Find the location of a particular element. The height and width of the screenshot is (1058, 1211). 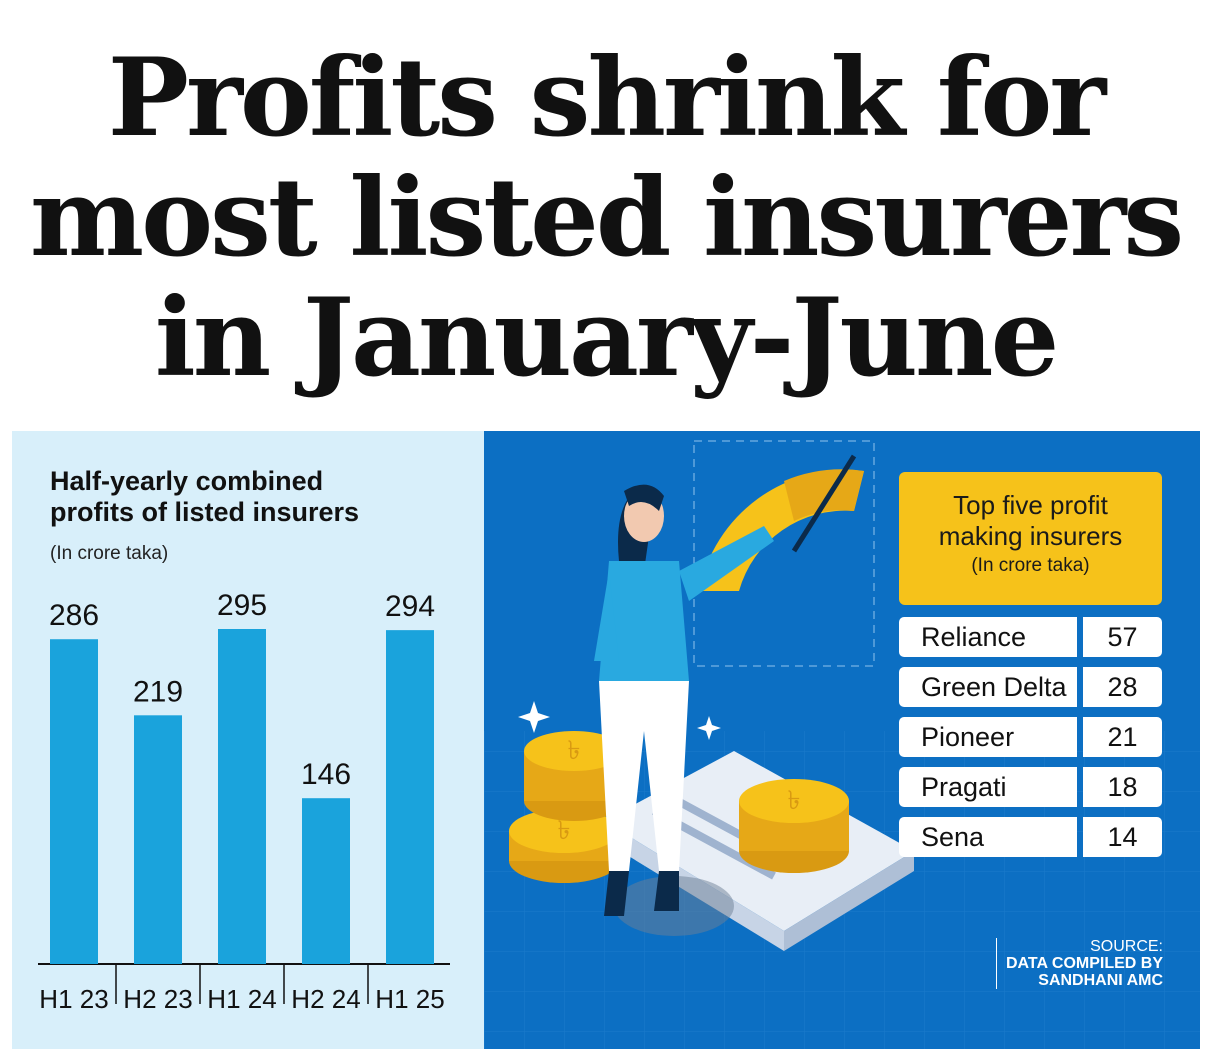

table-row: Sena 14 is located at coordinates (1030, 837).